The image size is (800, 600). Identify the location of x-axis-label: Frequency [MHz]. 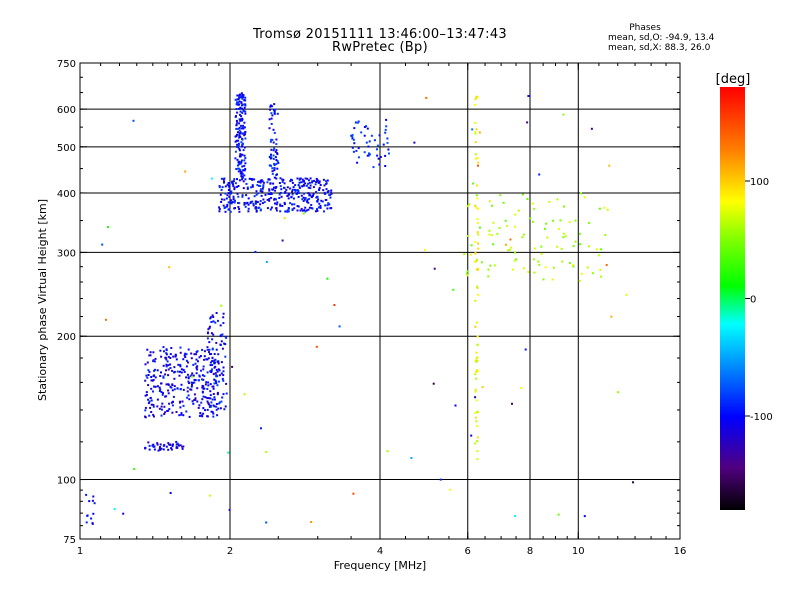
(380, 565).